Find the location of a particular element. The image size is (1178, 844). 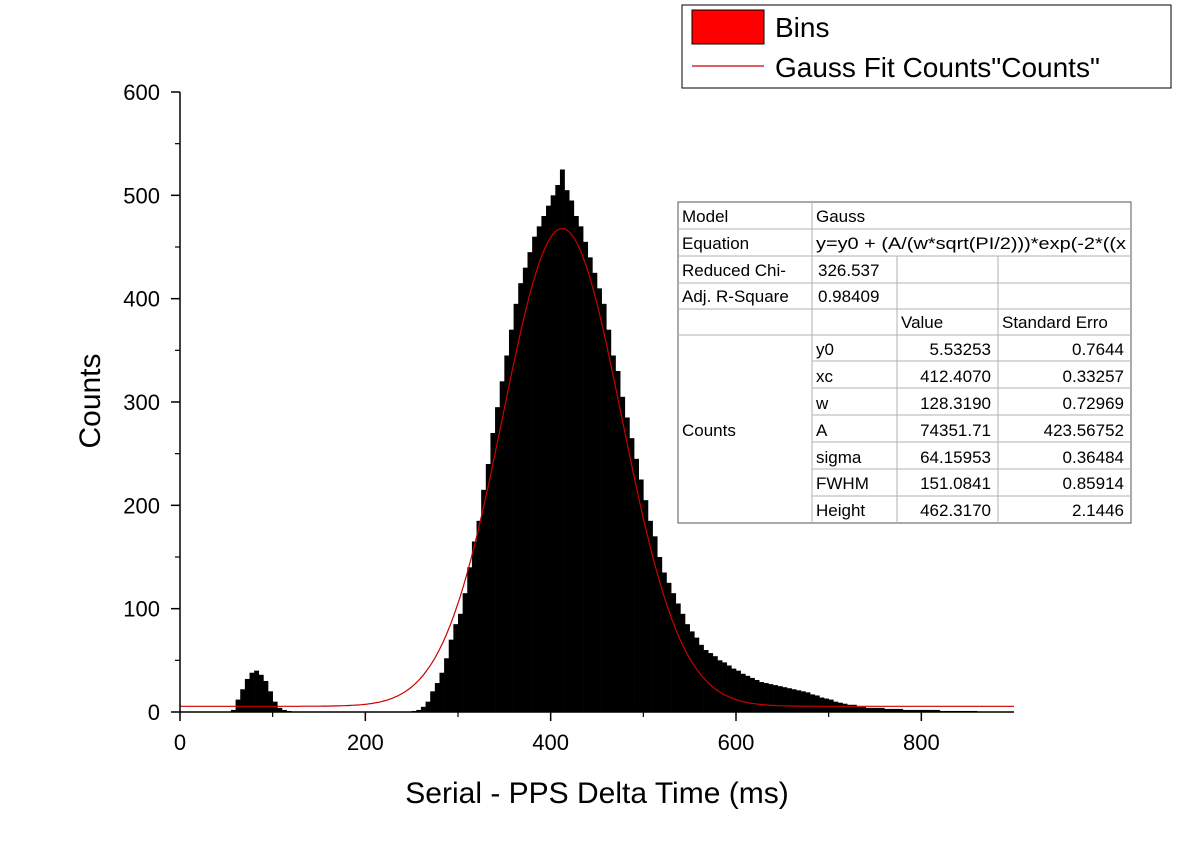

y-tick-label: 300 is located at coordinates (141, 402).